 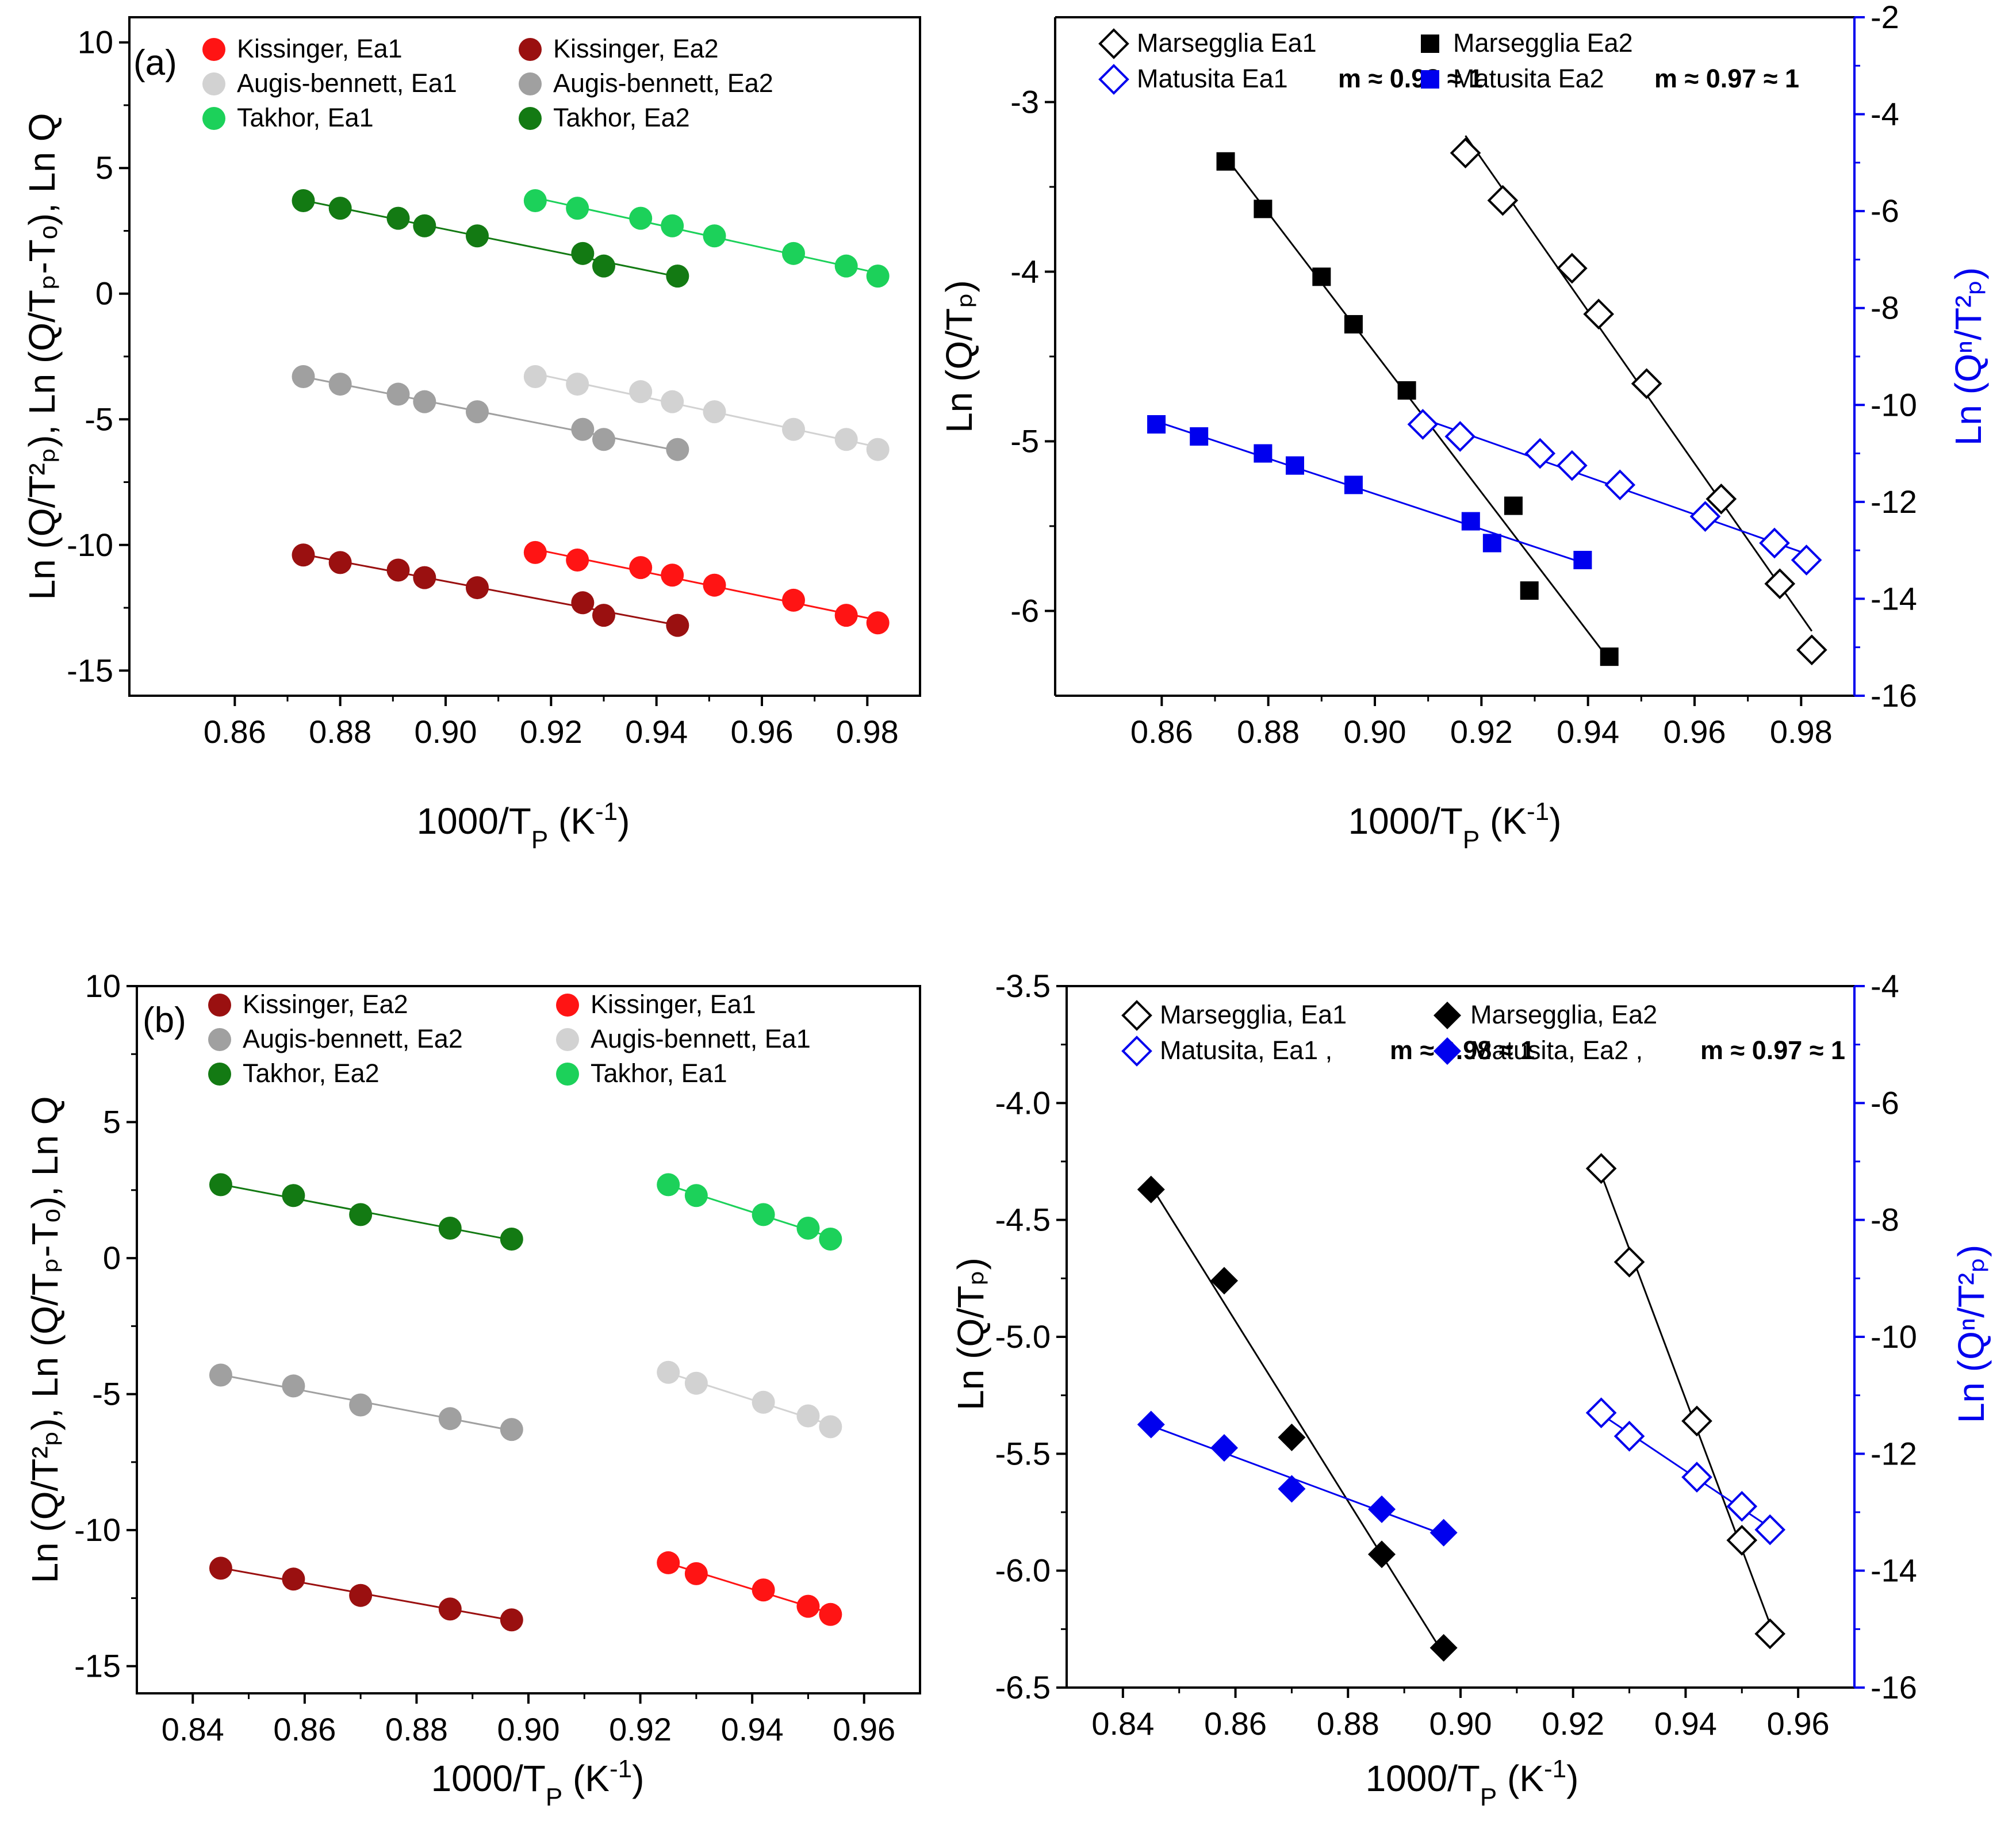 What do you see at coordinates (554, 1797) in the screenshot?
I see `x-axis-label-part: P` at bounding box center [554, 1797].